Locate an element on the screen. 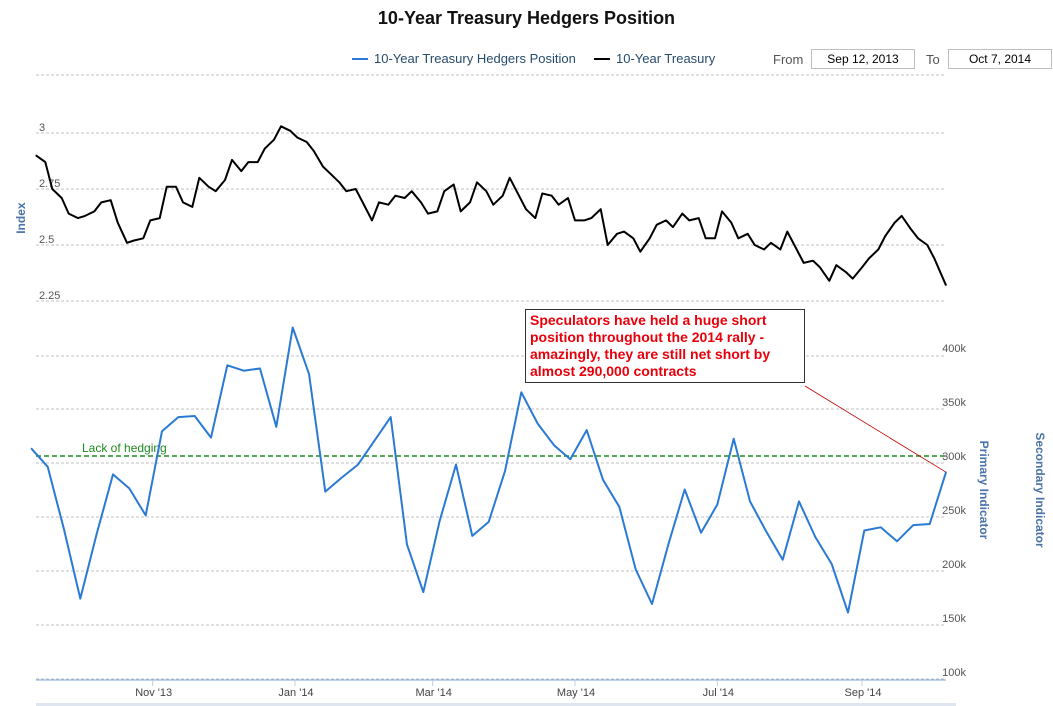 The width and height of the screenshot is (1053, 706). legend-item-treasury: 10-Year Treasury is located at coordinates (654, 58).